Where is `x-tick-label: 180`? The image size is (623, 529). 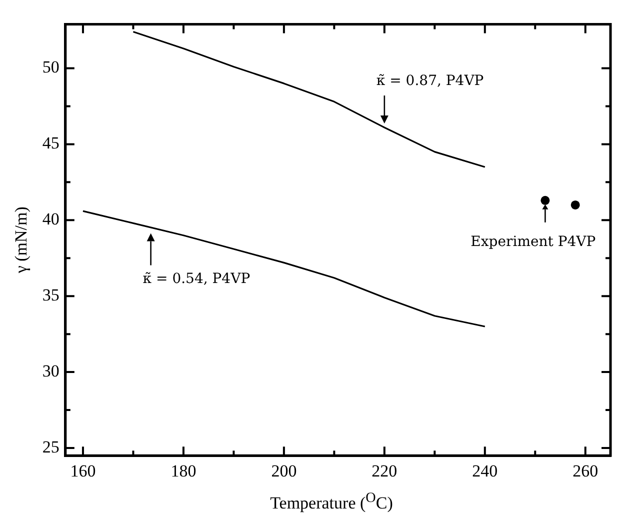
x-tick-label: 180 is located at coordinates (183, 470).